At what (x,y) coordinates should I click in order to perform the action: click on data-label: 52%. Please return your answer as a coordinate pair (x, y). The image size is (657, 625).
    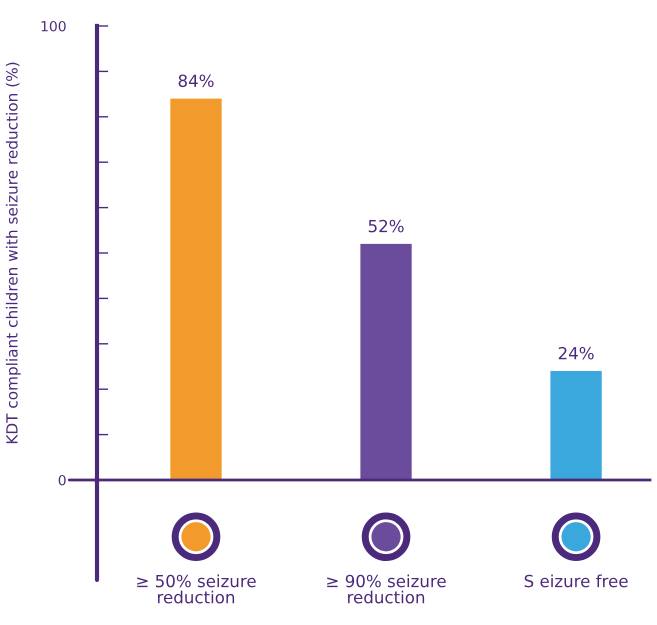
    Looking at the image, I should click on (386, 226).